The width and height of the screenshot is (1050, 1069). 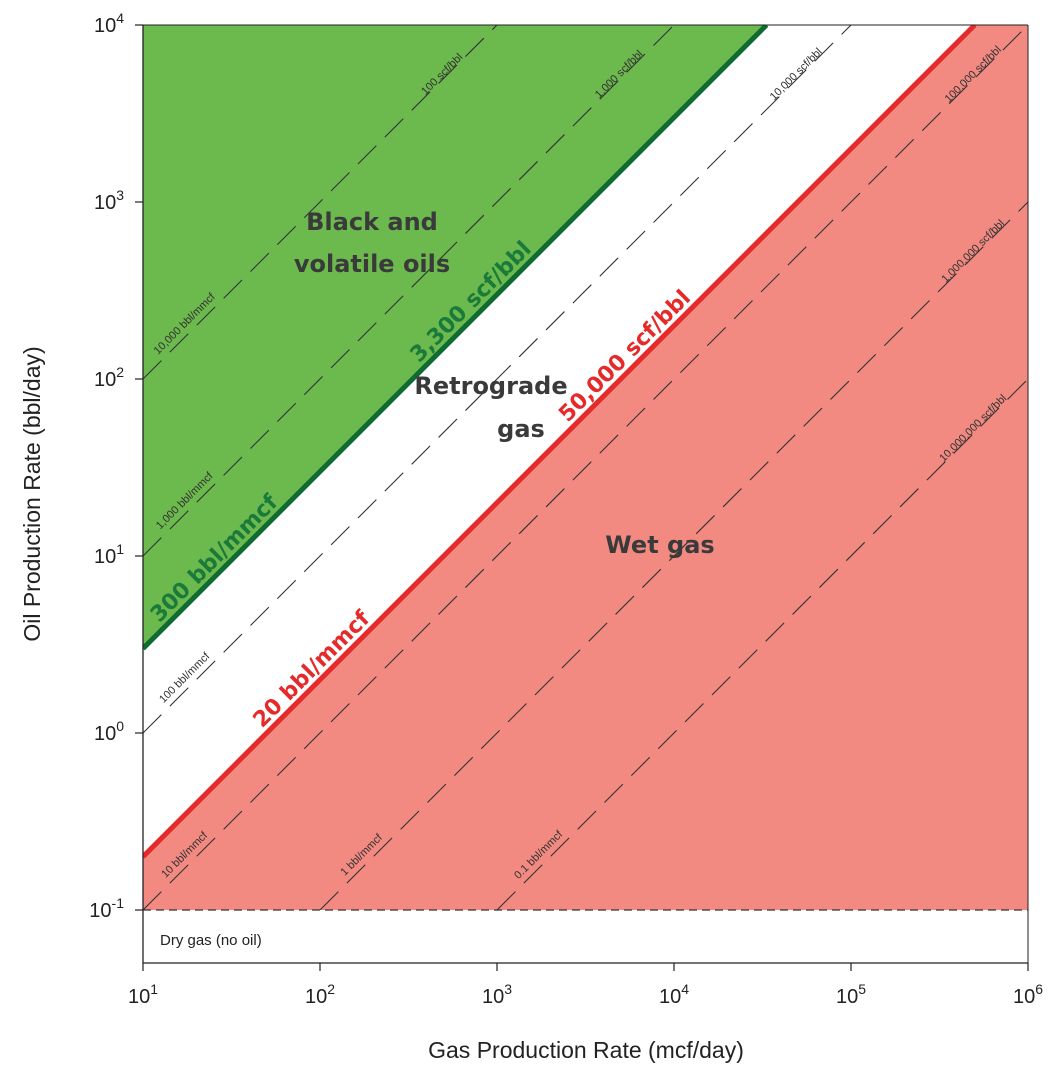 I want to click on dry-gas-area, so click(x=585, y=936).